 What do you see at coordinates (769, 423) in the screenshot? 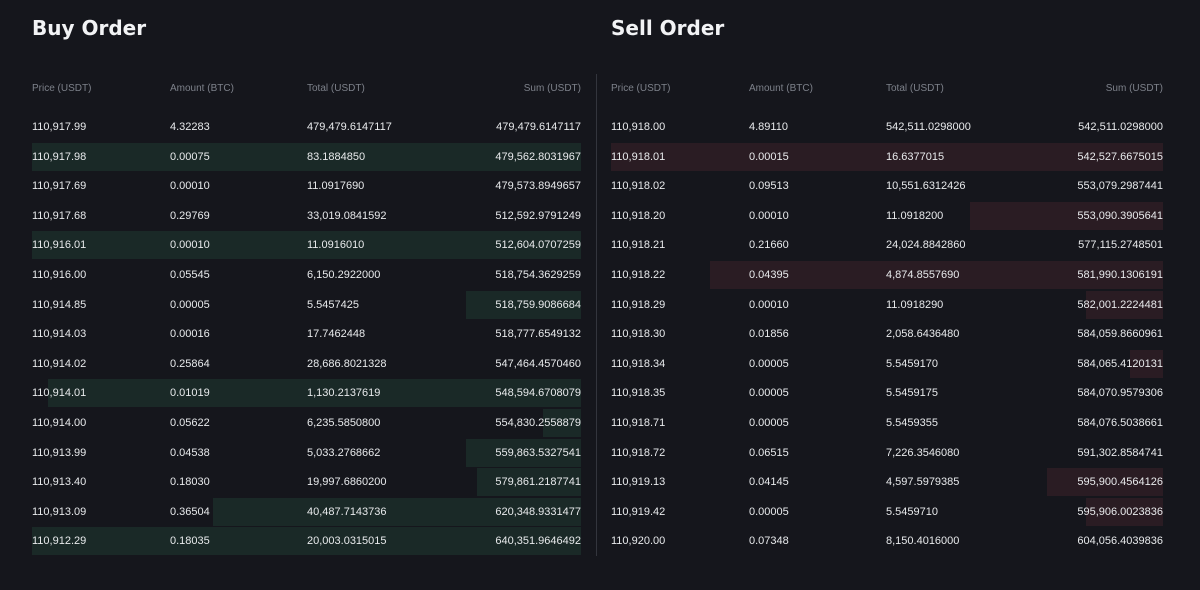
I see `amount-cell: 0.00005` at bounding box center [769, 423].